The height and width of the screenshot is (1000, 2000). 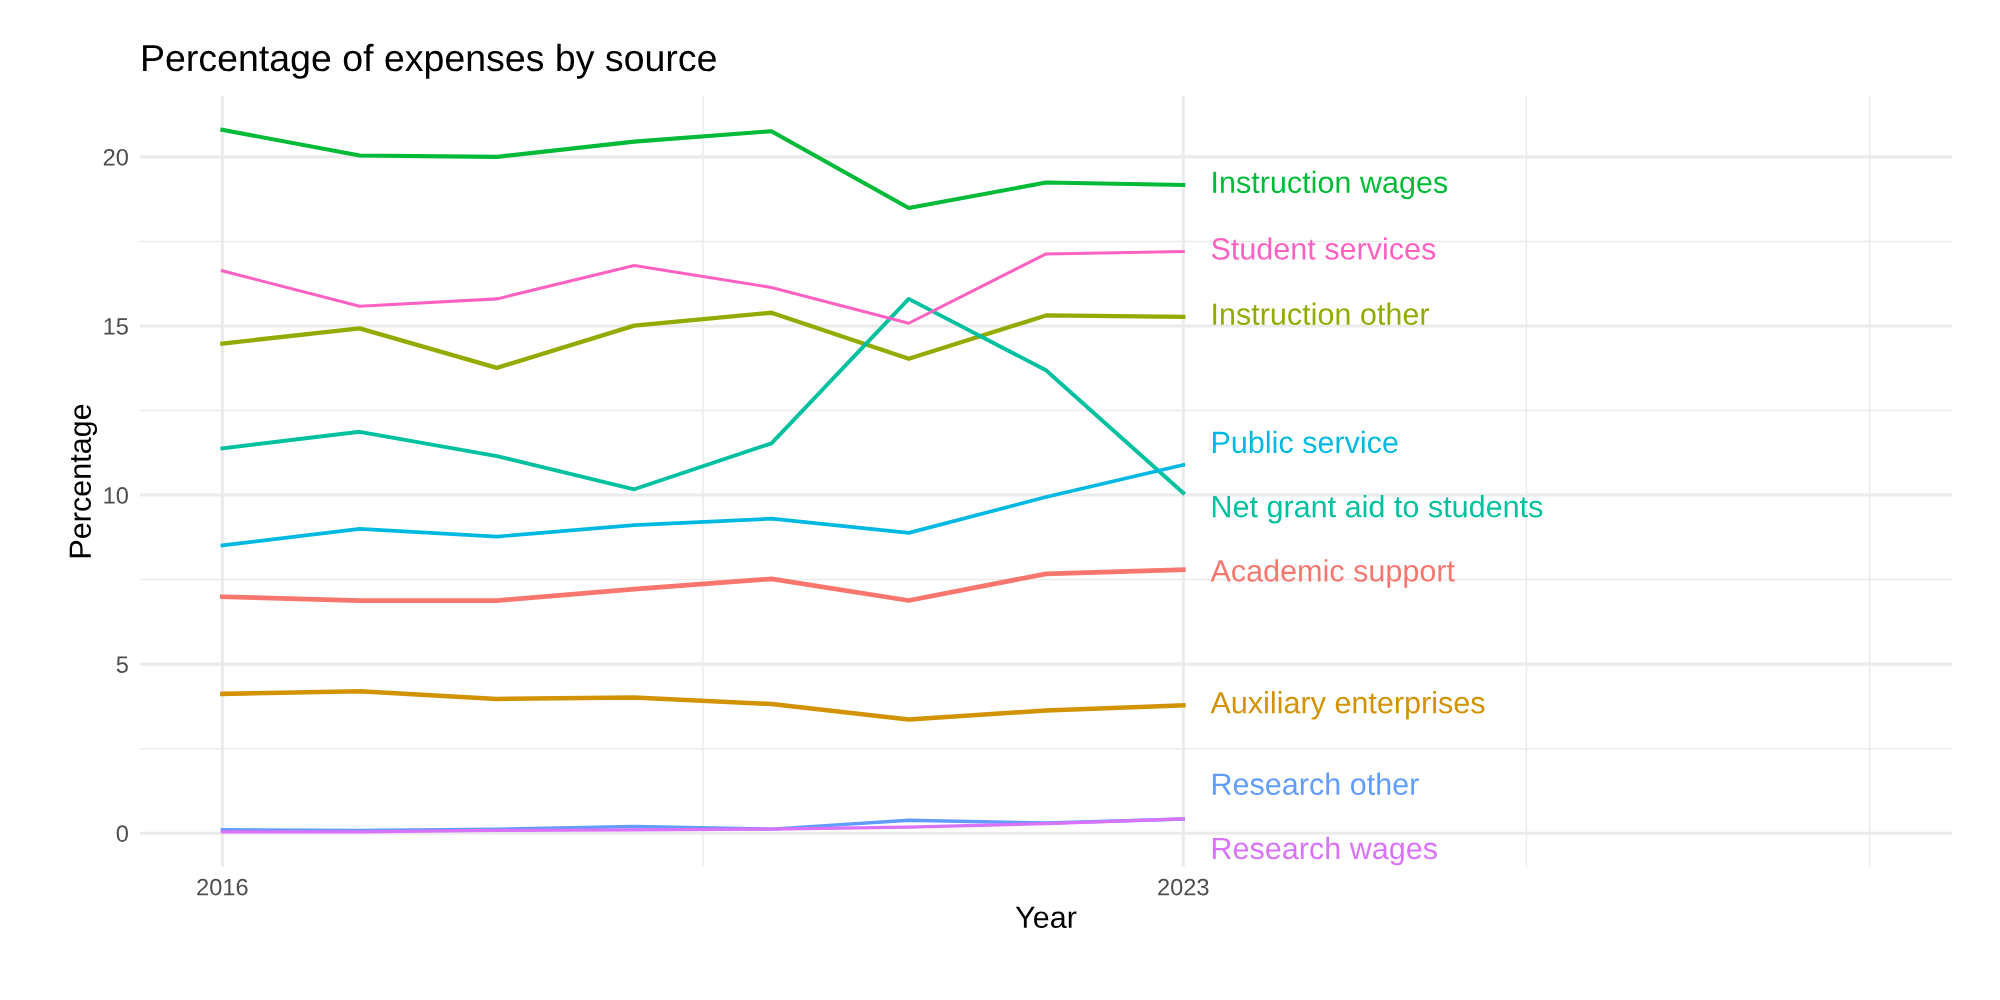 I want to click on series-label: Academic support, so click(x=1332, y=573).